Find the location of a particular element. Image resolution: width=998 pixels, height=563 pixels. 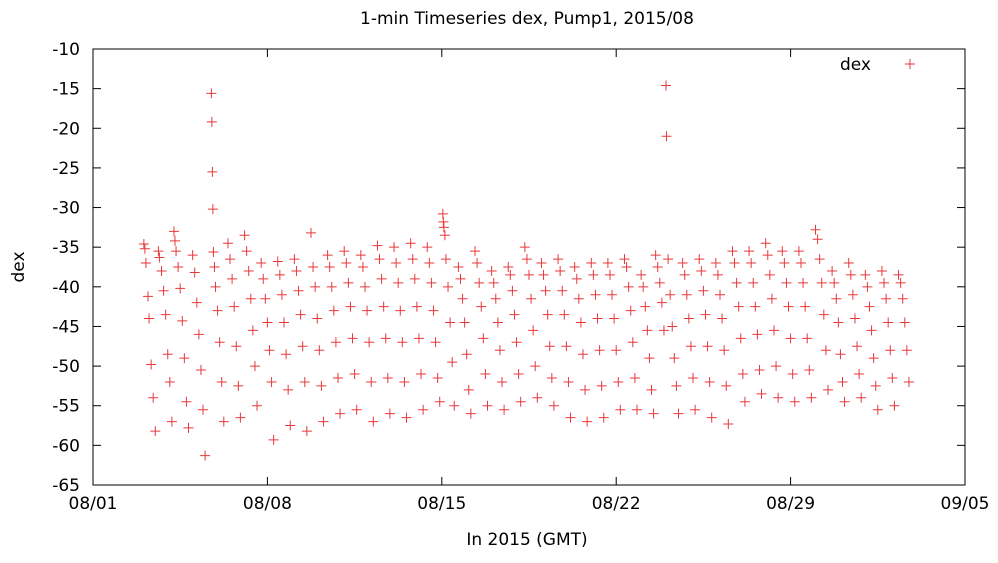

x-tick-label: 09/05 is located at coordinates (965, 504).